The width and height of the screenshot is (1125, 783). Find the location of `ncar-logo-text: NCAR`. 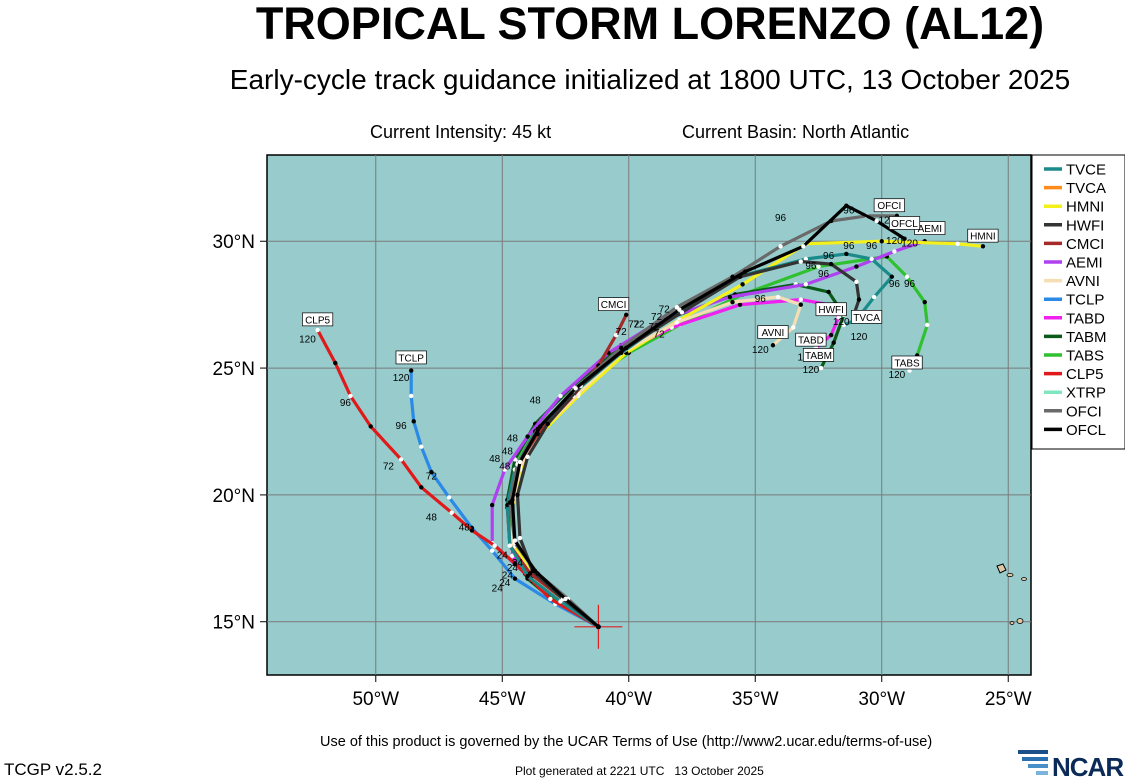

ncar-logo-text: NCAR is located at coordinates (1088, 767).